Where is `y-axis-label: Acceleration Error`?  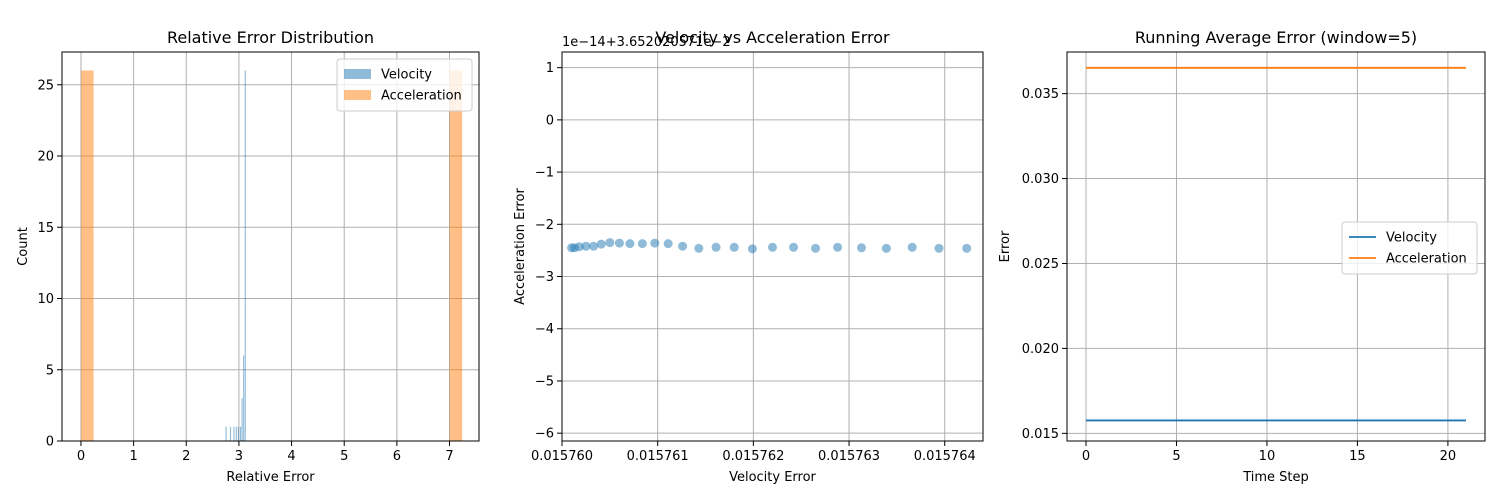 y-axis-label: Acceleration Error is located at coordinates (520, 246).